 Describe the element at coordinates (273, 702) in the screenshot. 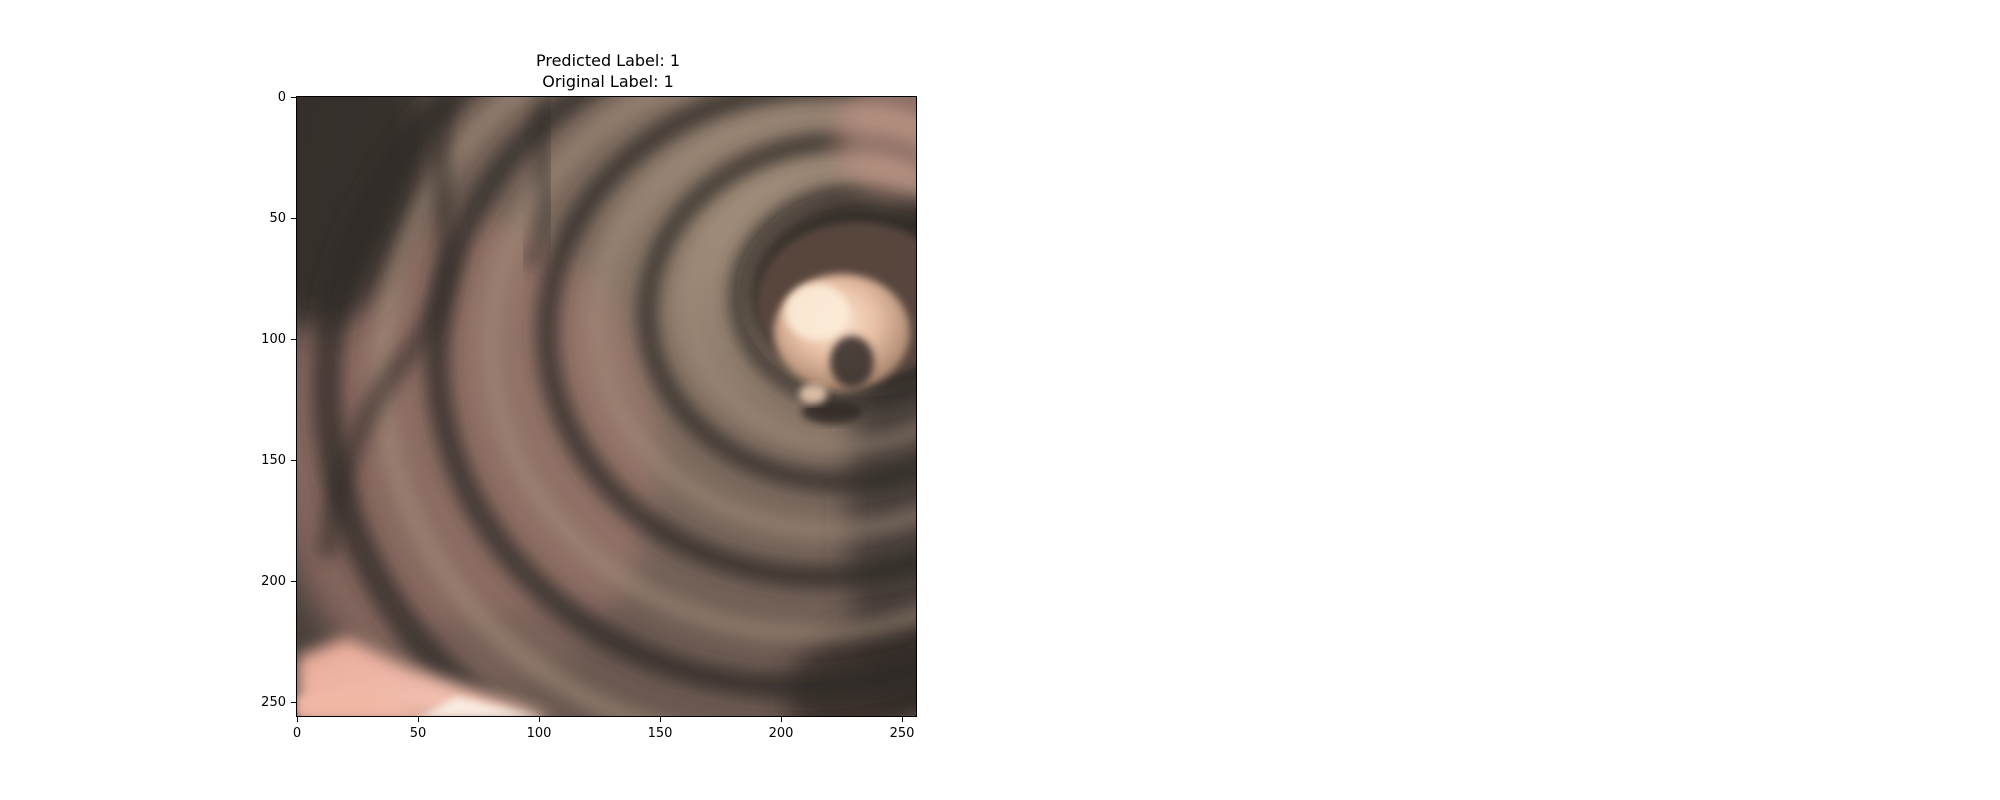

I see `y-tick-label: 250` at that location.